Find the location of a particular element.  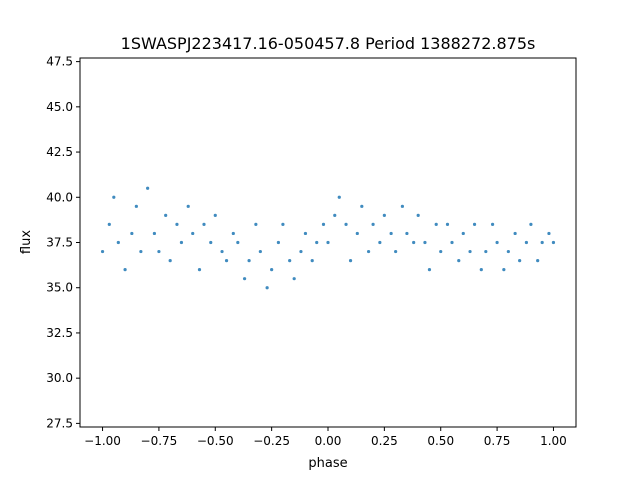

x-tick-label: −0.75 is located at coordinates (159, 441).